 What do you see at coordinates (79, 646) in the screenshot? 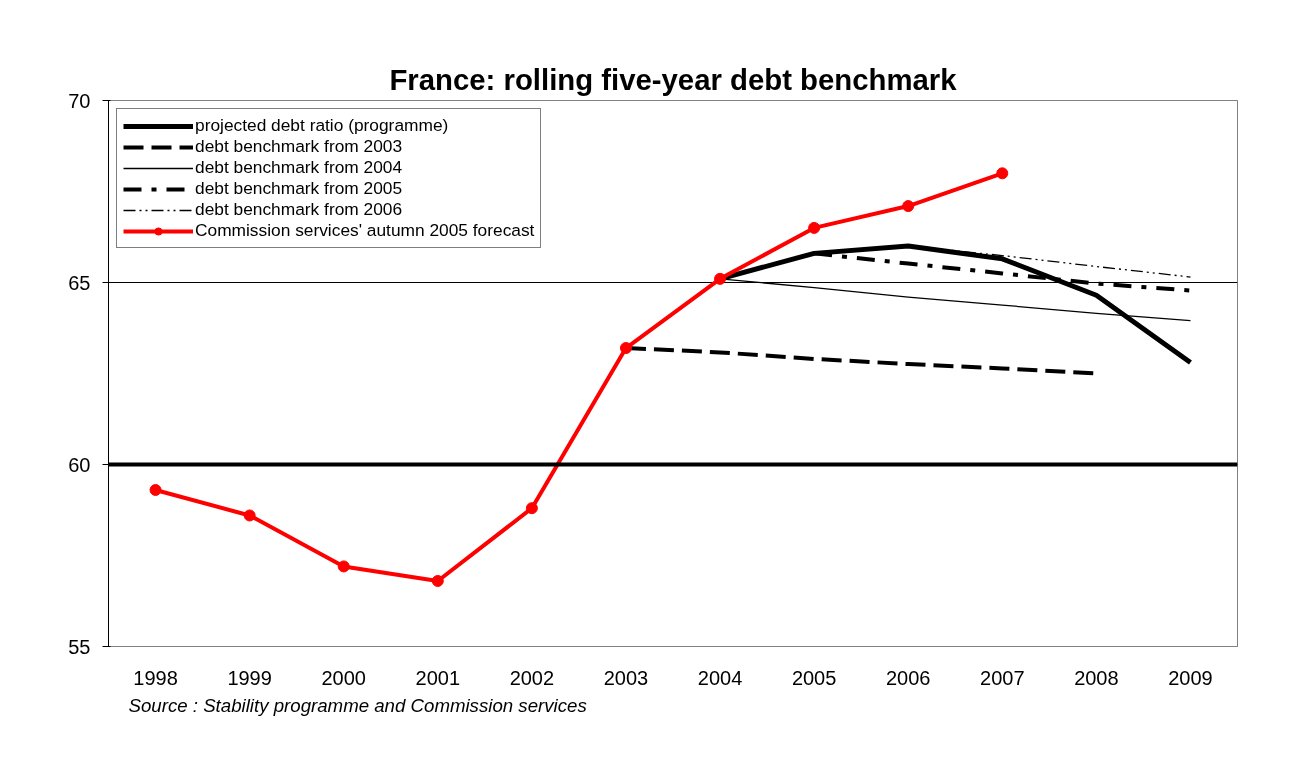
I see `y-tick-label: 55` at bounding box center [79, 646].